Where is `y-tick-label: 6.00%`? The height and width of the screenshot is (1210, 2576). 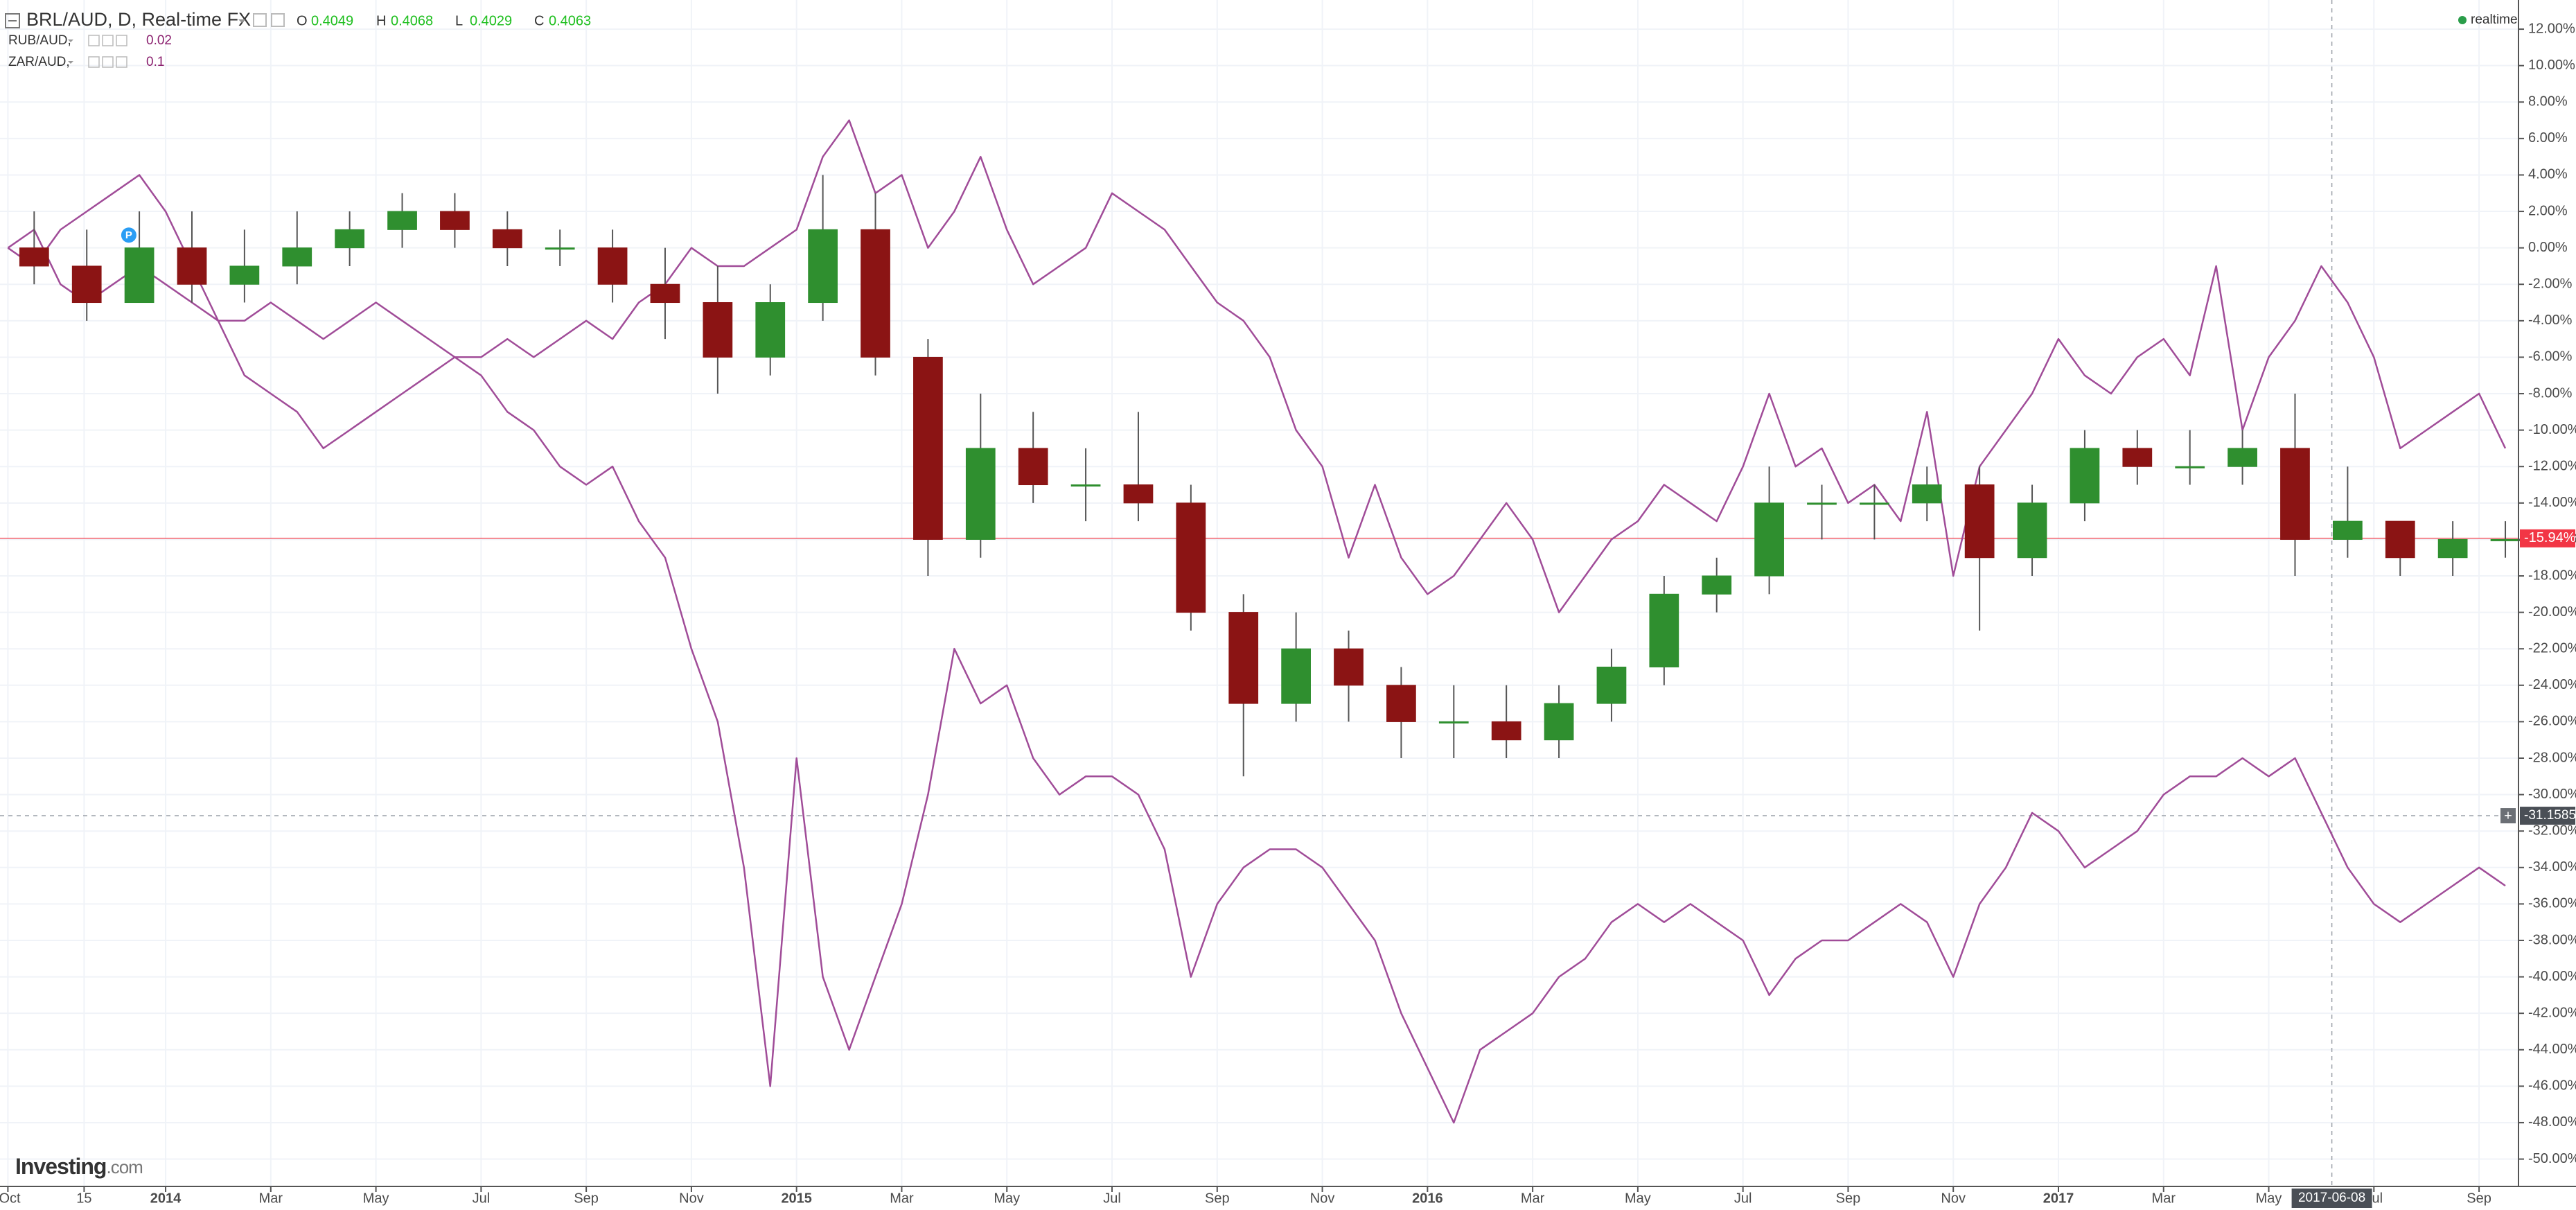
y-tick-label: 6.00% is located at coordinates (2548, 138).